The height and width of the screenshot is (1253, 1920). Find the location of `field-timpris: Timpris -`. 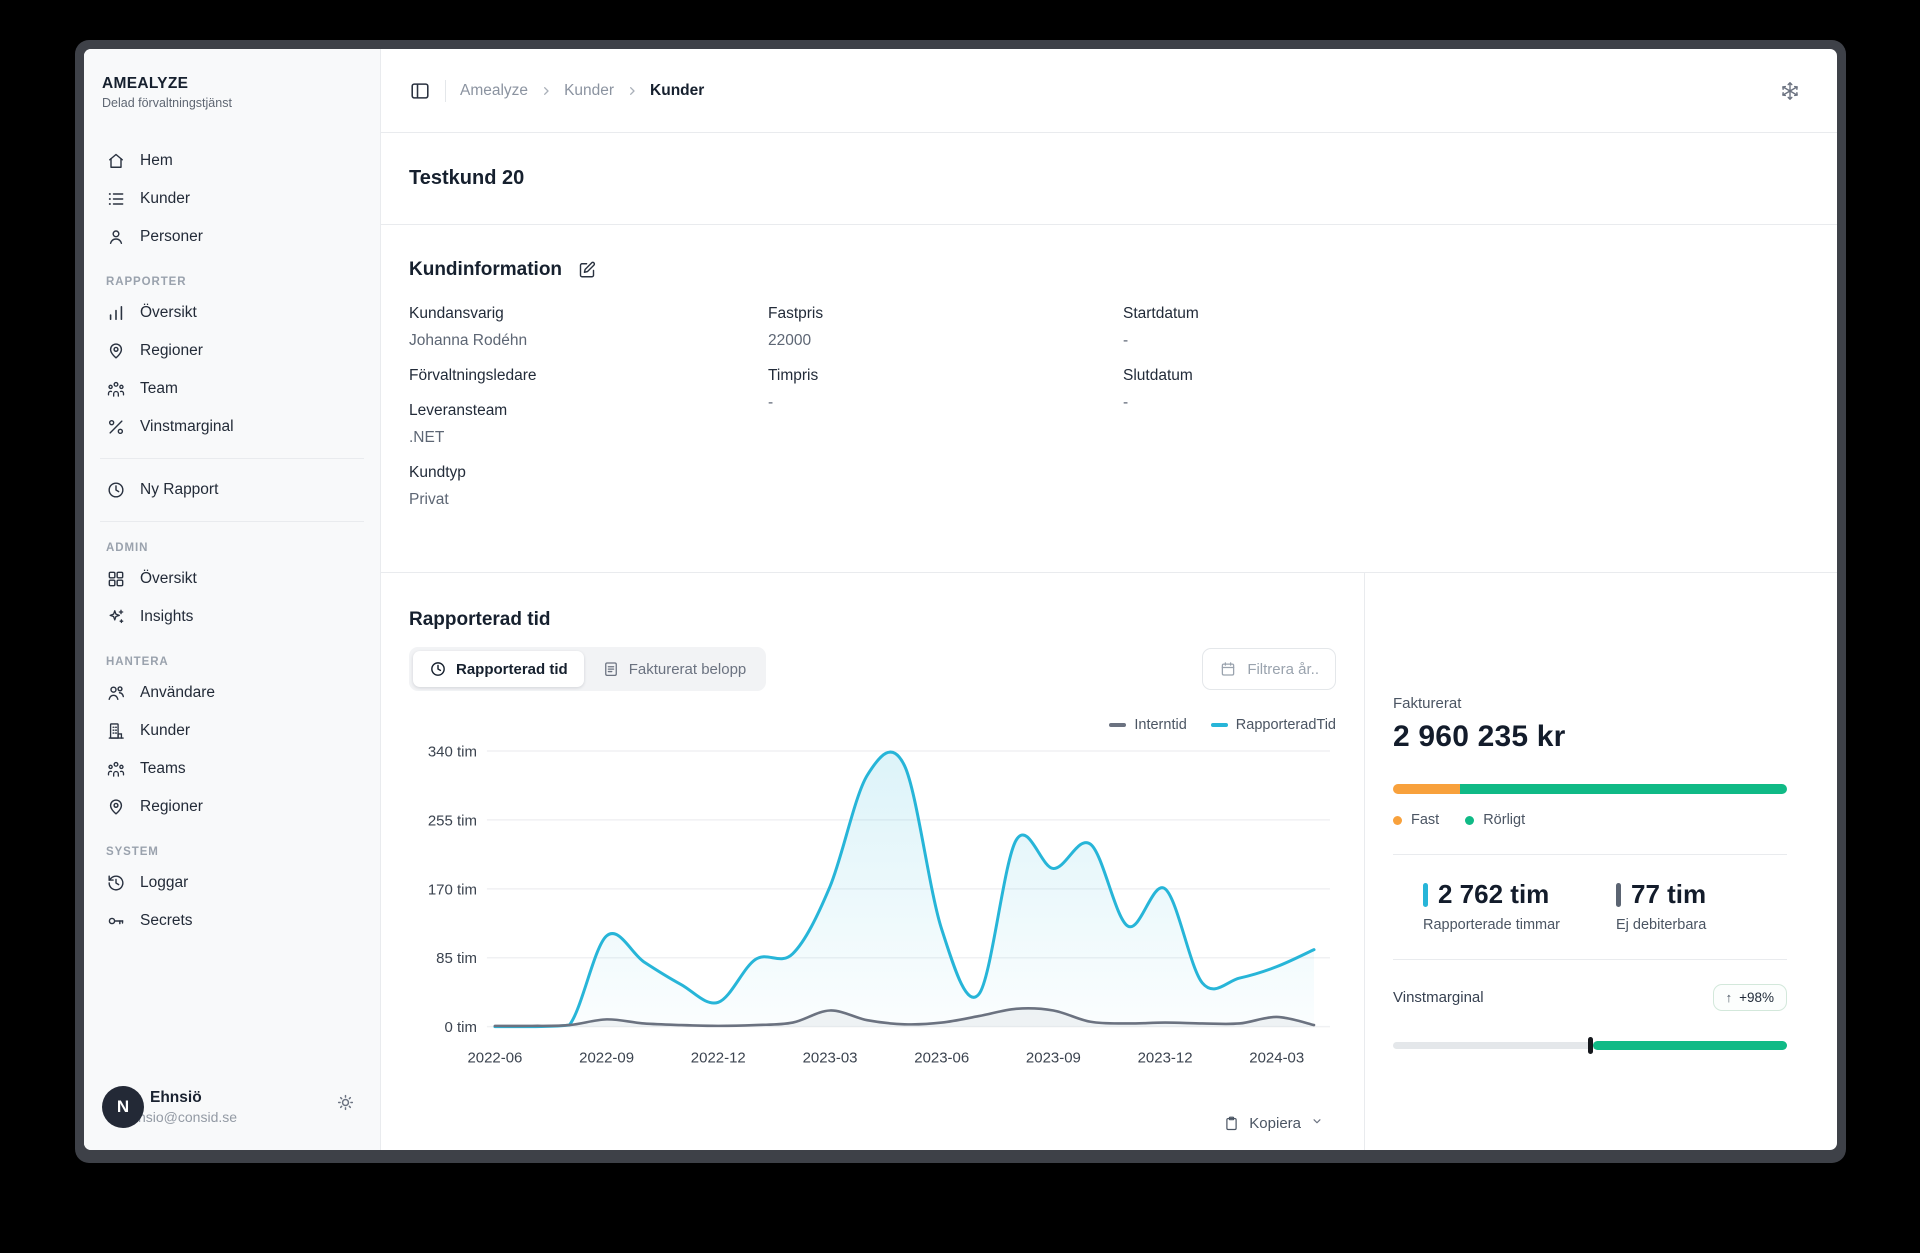

field-timpris: Timpris - is located at coordinates (793, 389).